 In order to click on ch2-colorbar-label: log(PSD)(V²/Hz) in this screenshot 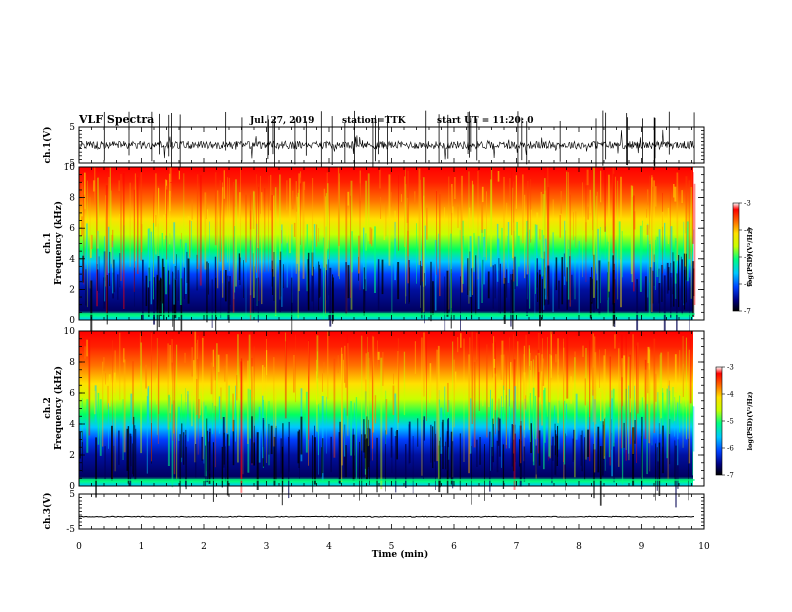, I will do `click(750, 421)`.